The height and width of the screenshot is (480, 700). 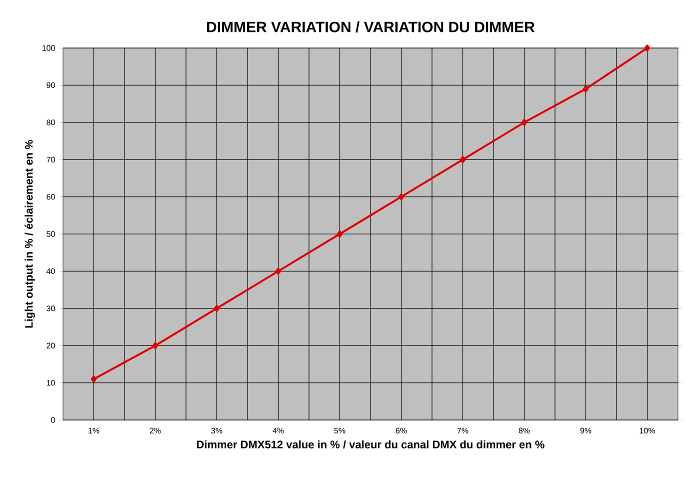 What do you see at coordinates (50, 197) in the screenshot?
I see `y-tick-label: 60` at bounding box center [50, 197].